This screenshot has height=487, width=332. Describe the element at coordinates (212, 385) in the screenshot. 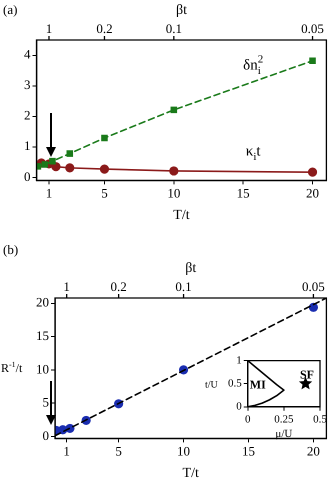

I see `y-axis-title: t/U` at that location.